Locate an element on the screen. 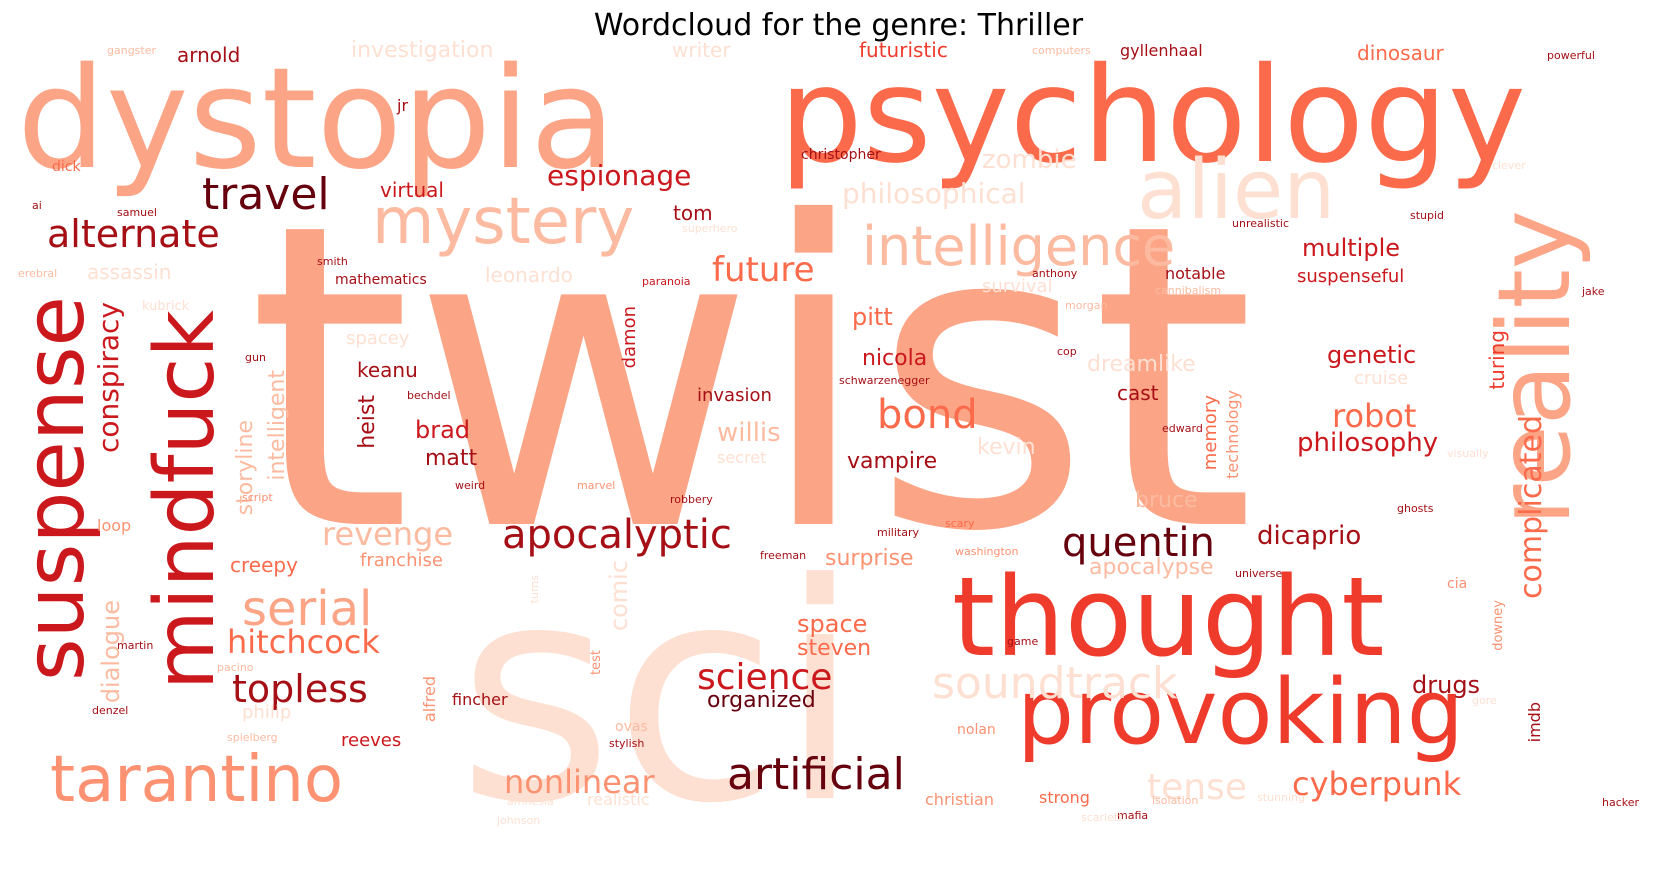  word: scary is located at coordinates (960, 523).